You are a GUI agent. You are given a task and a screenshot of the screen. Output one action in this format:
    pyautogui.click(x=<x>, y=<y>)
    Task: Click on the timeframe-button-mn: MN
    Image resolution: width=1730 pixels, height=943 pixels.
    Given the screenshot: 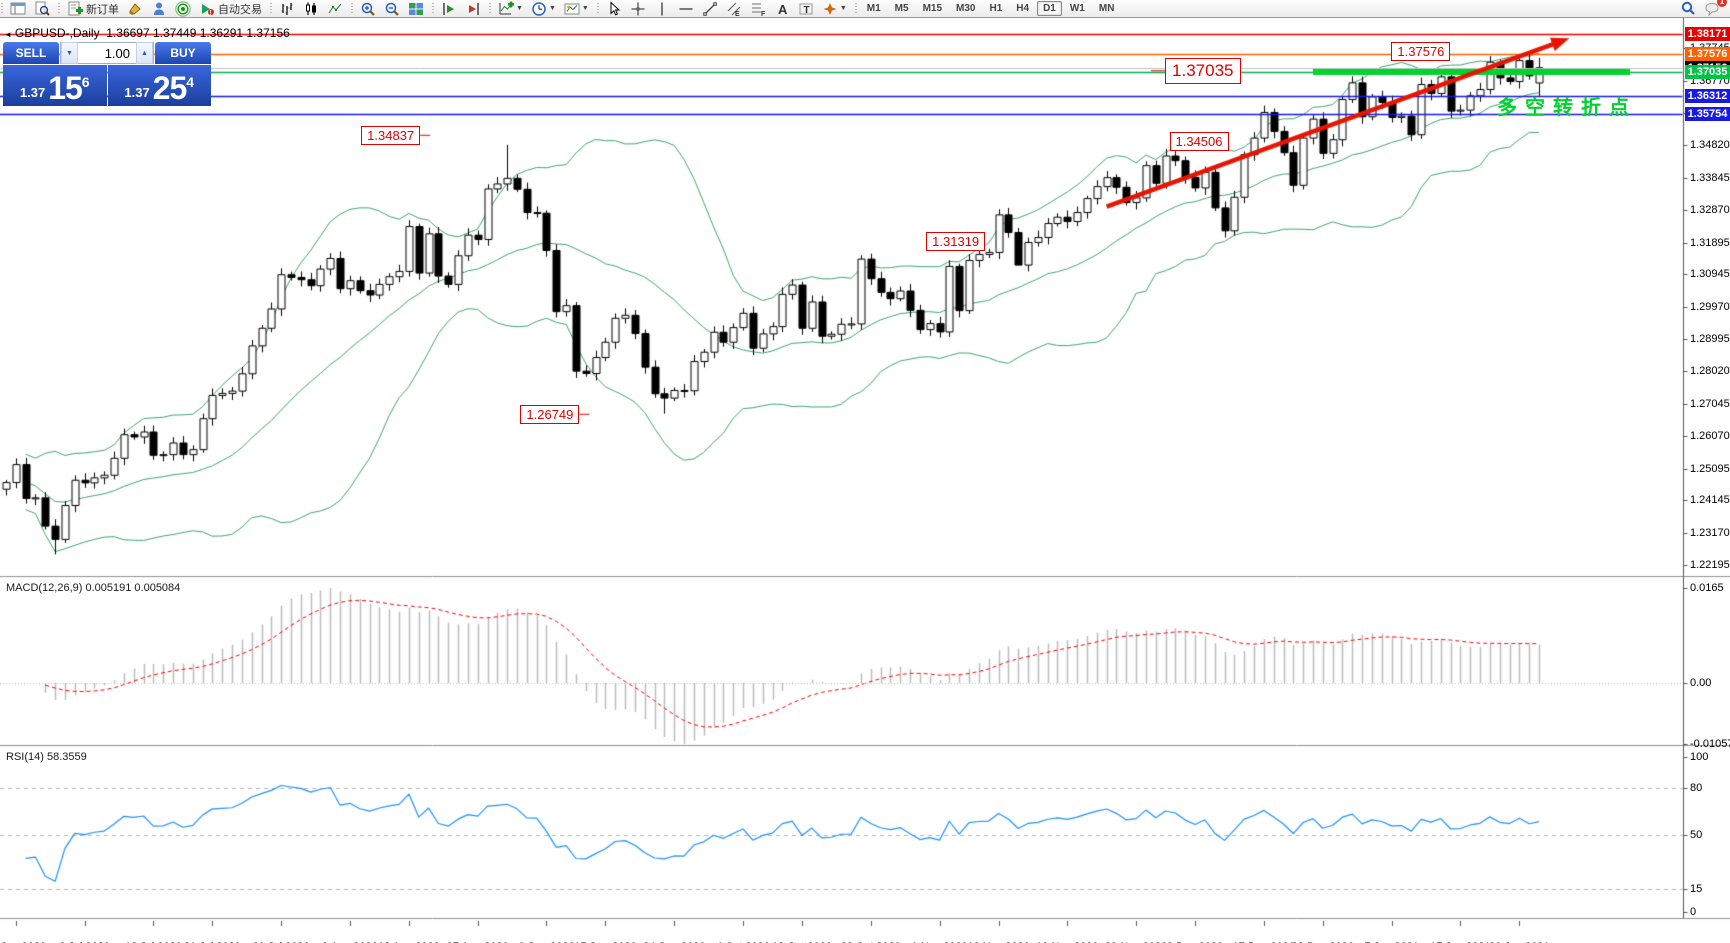 What is the action you would take?
    pyautogui.click(x=1106, y=8)
    